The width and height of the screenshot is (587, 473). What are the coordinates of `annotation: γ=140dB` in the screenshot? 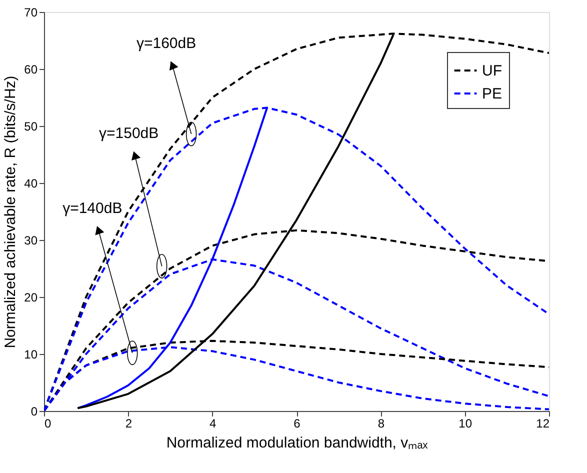 It's located at (92, 208).